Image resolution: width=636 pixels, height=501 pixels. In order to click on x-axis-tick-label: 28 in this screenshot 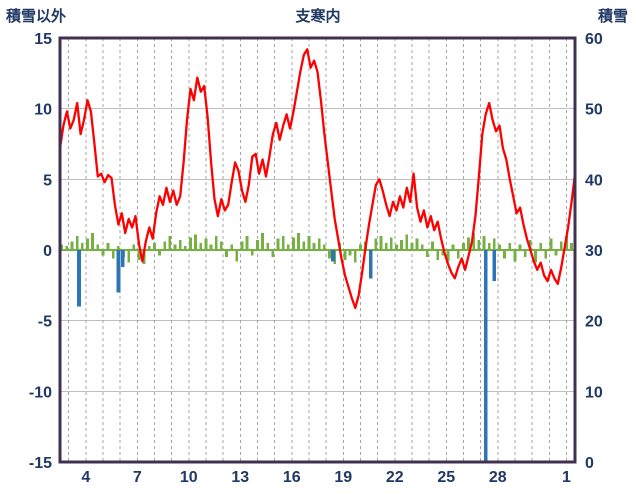, I will do `click(498, 477)`.